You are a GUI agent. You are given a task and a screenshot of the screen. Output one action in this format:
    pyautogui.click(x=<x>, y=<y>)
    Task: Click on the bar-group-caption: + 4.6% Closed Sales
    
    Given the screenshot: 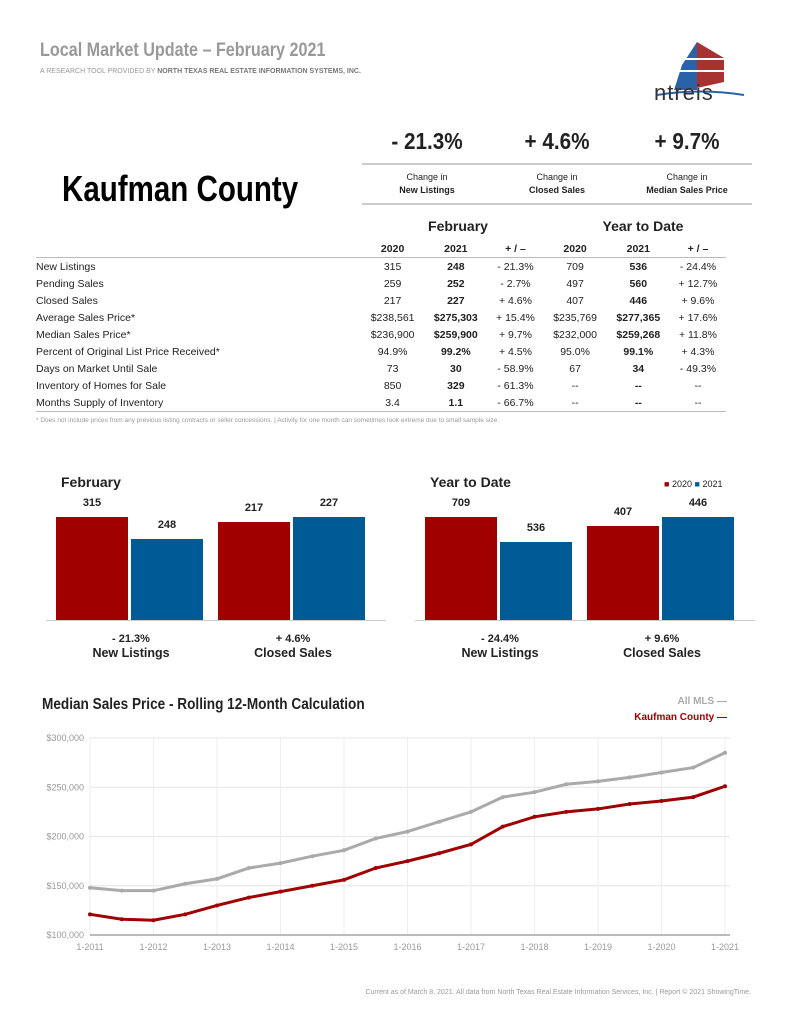 What is the action you would take?
    pyautogui.click(x=293, y=646)
    